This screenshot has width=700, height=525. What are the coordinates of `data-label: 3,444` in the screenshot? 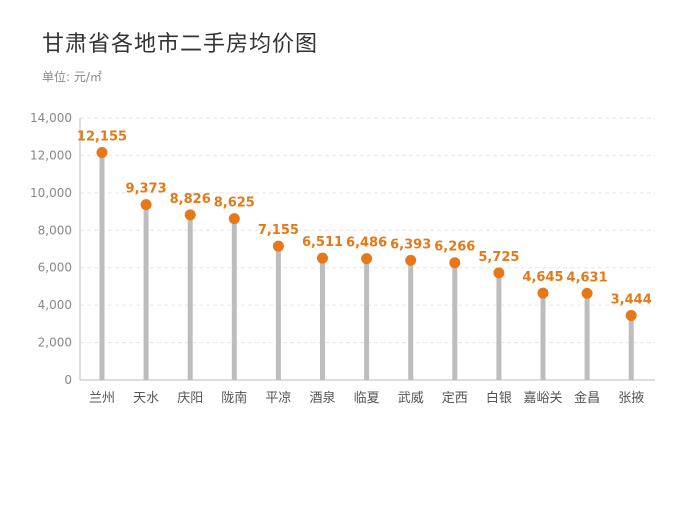 It's located at (631, 300).